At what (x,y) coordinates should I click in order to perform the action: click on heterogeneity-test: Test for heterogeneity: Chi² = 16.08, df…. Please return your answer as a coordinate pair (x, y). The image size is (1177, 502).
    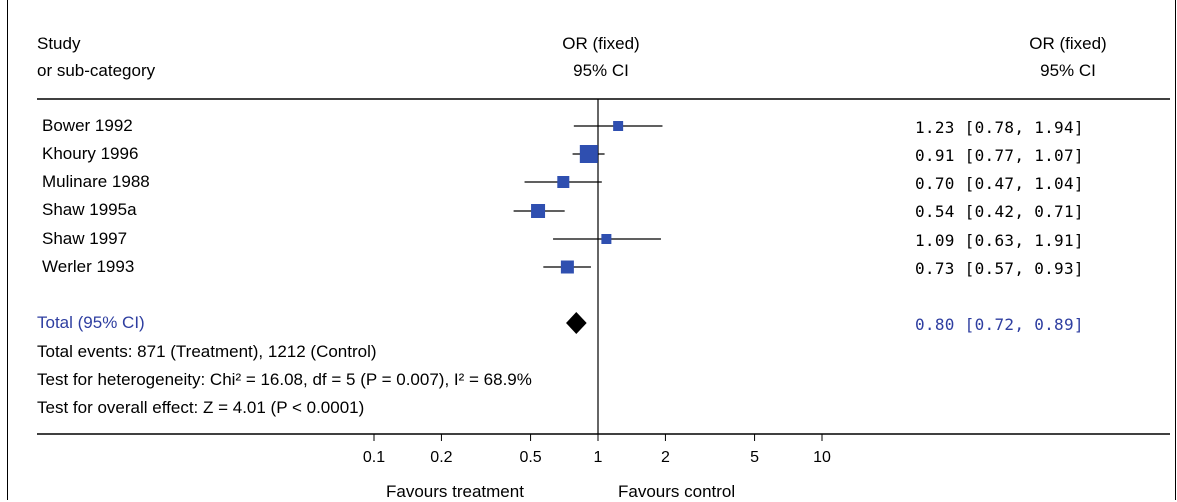
    Looking at the image, I should click on (284, 379).